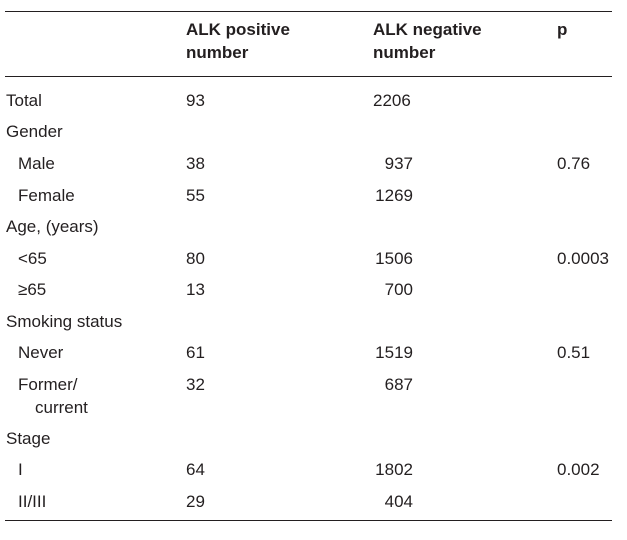  I want to click on table-row-stage: Stage, so click(313, 443).